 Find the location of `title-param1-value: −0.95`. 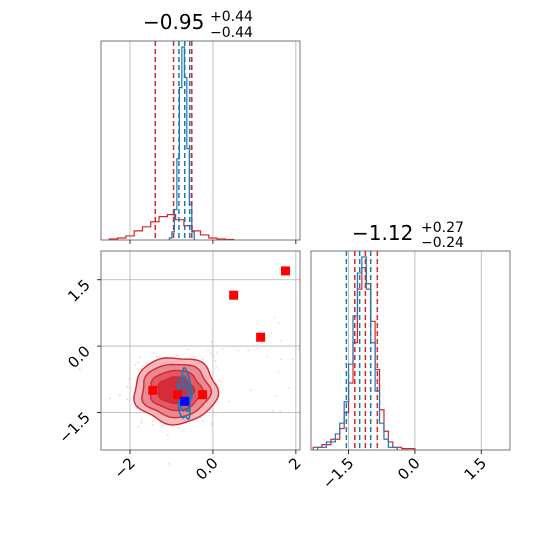

title-param1-value: −0.95 is located at coordinates (173, 22).